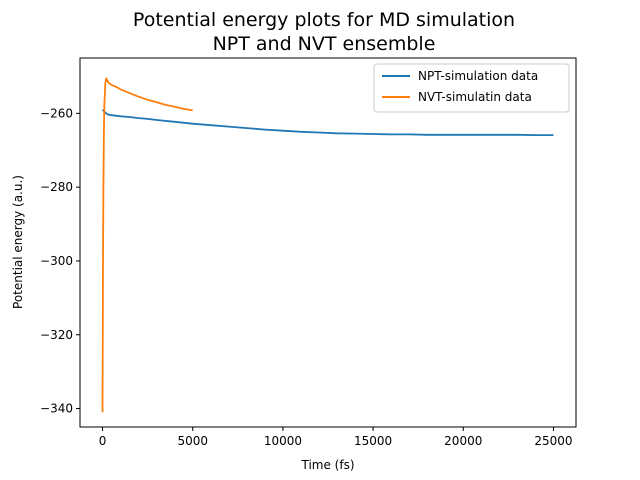  What do you see at coordinates (56, 113) in the screenshot?
I see `y-tick-label: −260` at bounding box center [56, 113].